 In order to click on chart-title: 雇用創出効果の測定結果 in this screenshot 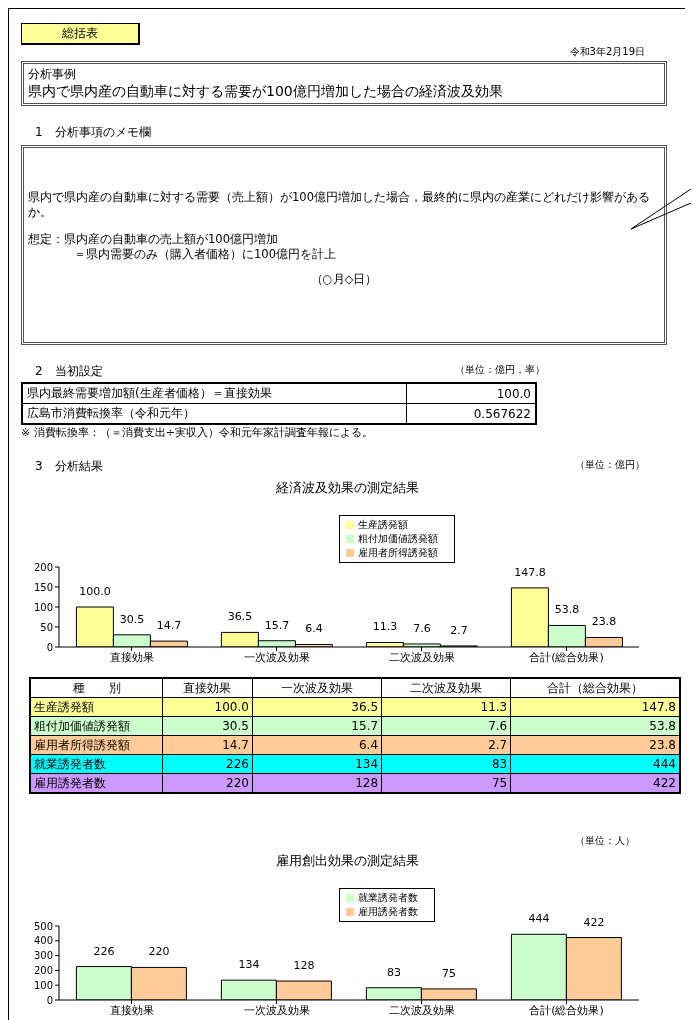, I will do `click(347, 861)`.